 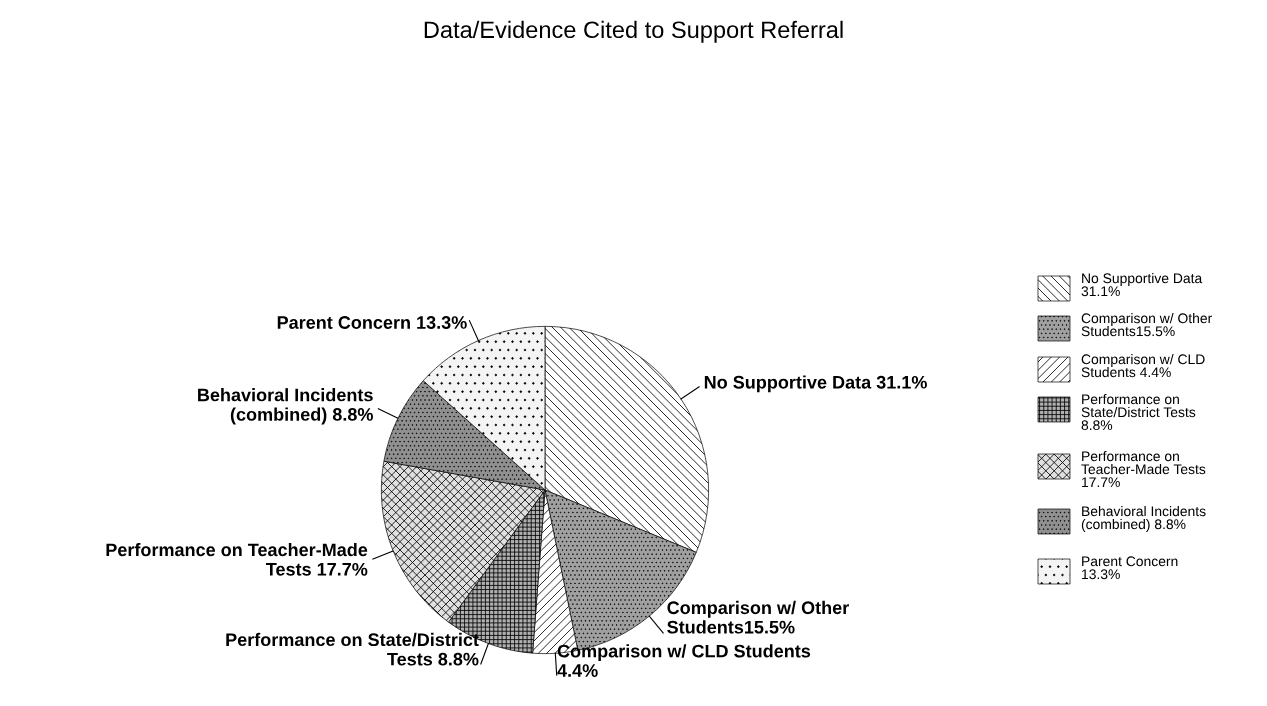 What do you see at coordinates (1146, 325) in the screenshot?
I see `legend-label: Comparison w/ Other Students15.5%` at bounding box center [1146, 325].